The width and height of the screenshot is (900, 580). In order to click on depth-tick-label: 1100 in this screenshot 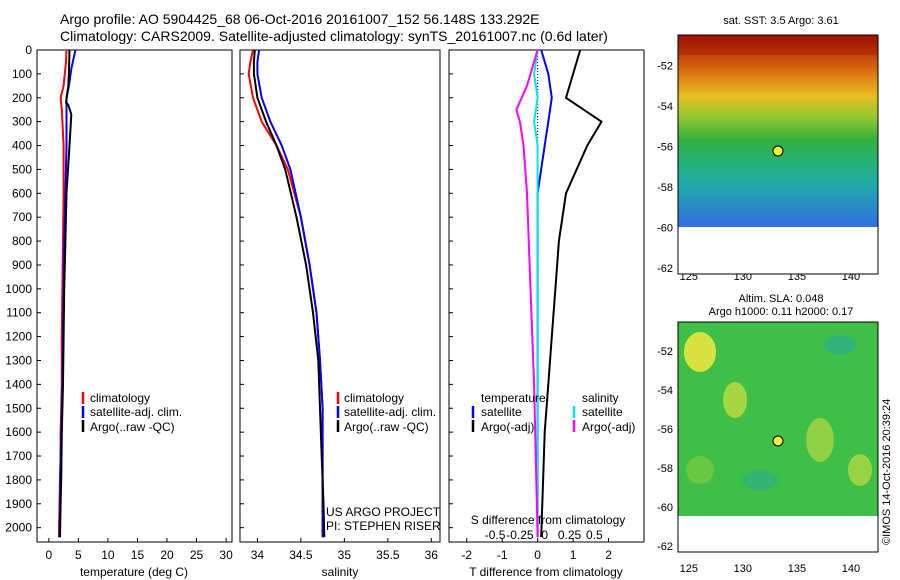, I will do `click(19, 313)`.